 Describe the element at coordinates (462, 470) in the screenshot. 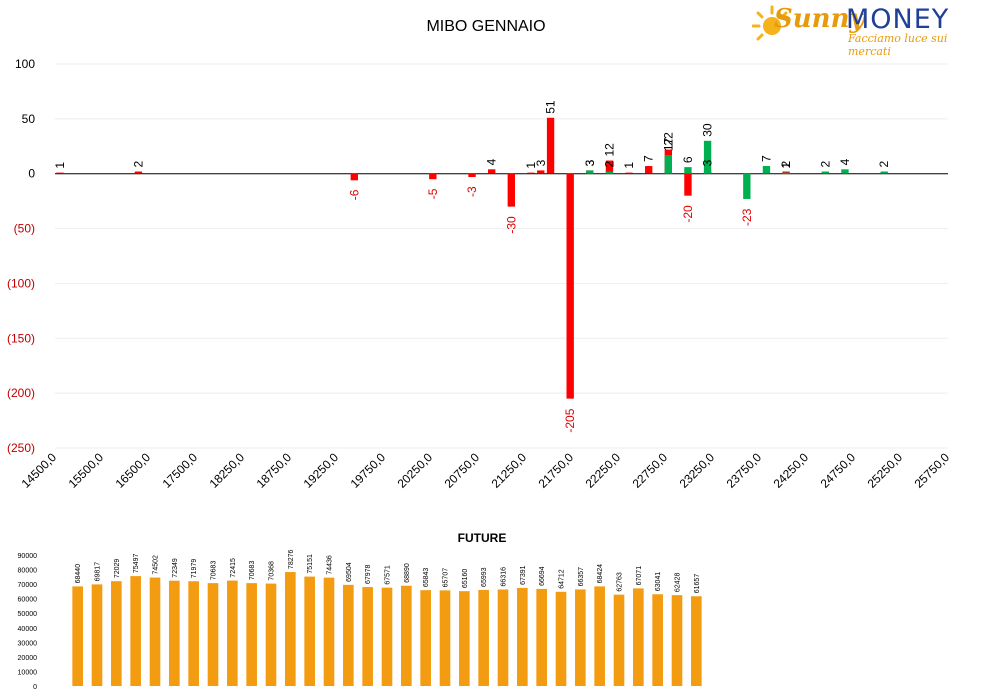

I see `x-tick-label: 20750,0` at that location.